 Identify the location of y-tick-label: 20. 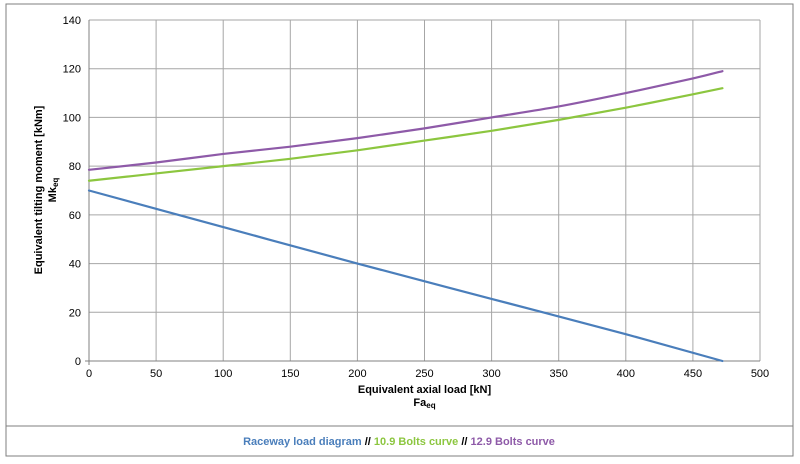
(75, 313).